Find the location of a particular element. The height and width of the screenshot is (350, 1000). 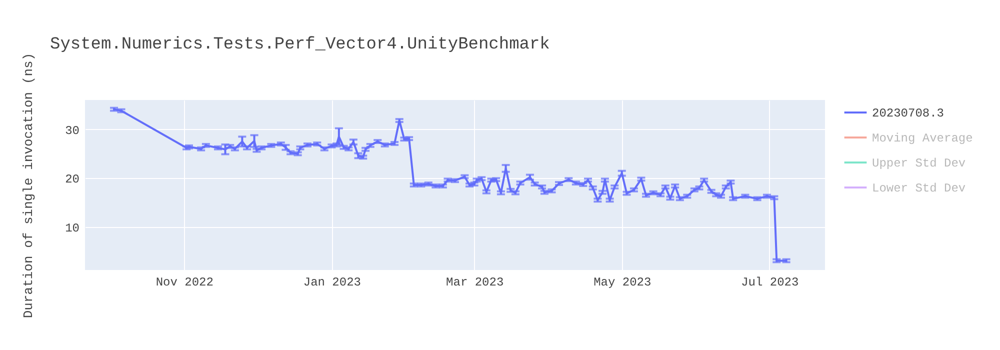

y-axis-title: Duration of single invocation (ns) is located at coordinates (28, 185).